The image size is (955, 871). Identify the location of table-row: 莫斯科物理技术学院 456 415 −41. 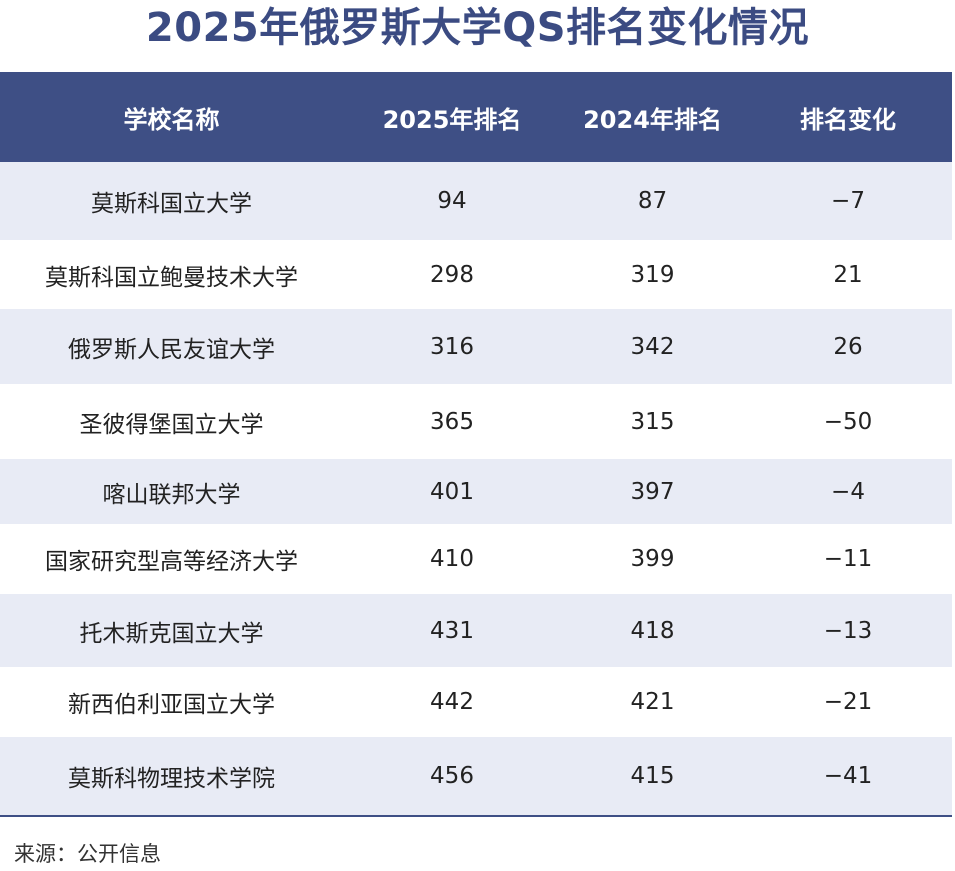
(476, 776).